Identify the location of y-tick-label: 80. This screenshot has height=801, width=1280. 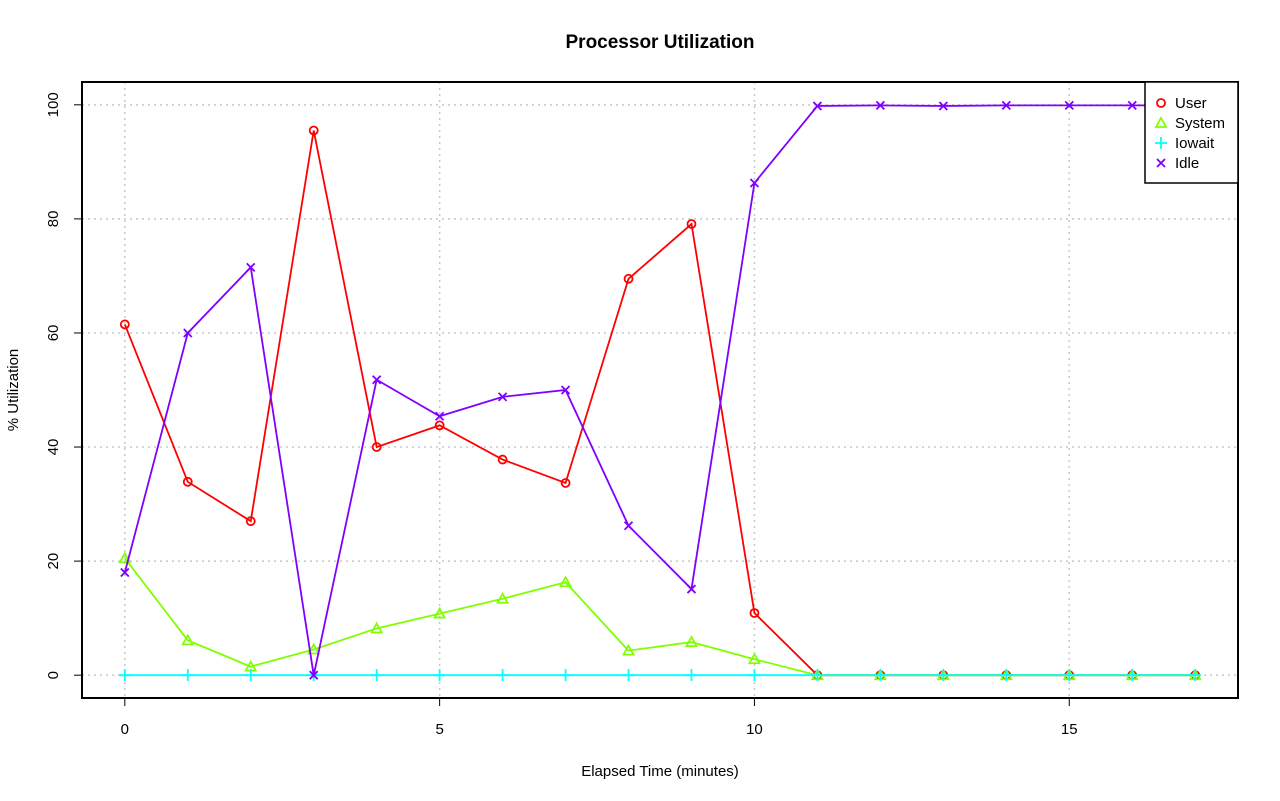
(53, 219).